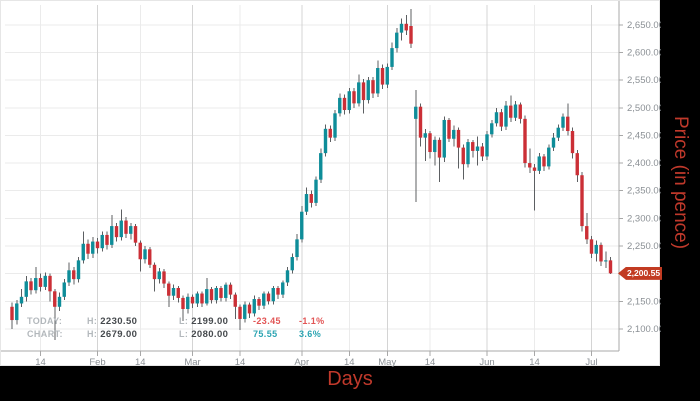 The height and width of the screenshot is (401, 700). I want to click on last-price-badge: 2,200.55, so click(640, 273).